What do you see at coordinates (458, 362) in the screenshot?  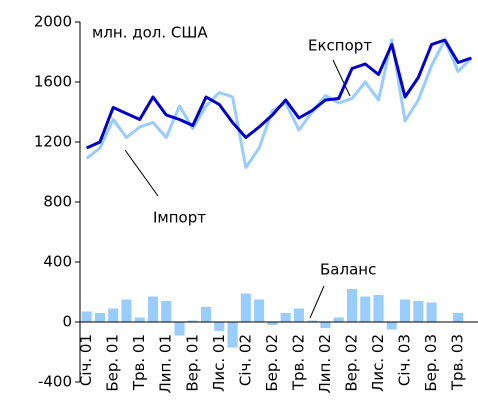 I see `x-tick-label: Трв. 03` at bounding box center [458, 362].